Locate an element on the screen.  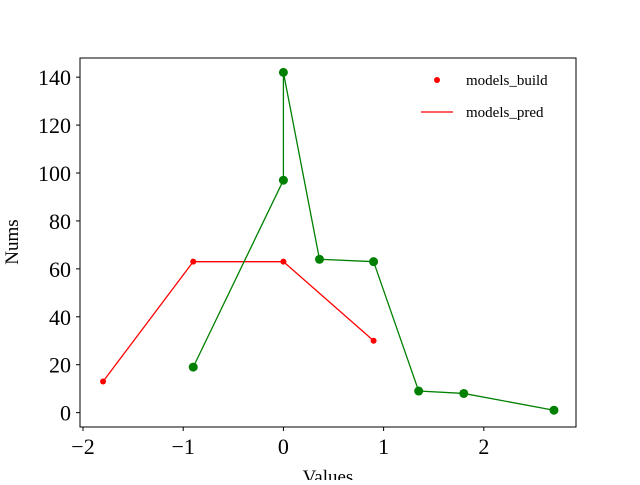
y-tick-label: 140 is located at coordinates (54, 77).